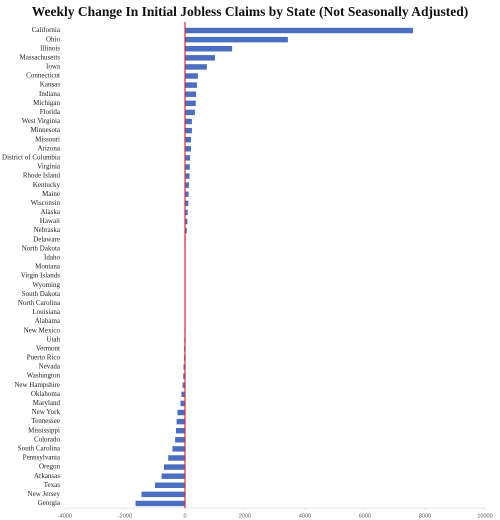 The width and height of the screenshot is (500, 520). What do you see at coordinates (52, 258) in the screenshot?
I see `y-tick-label: Idaho` at bounding box center [52, 258].